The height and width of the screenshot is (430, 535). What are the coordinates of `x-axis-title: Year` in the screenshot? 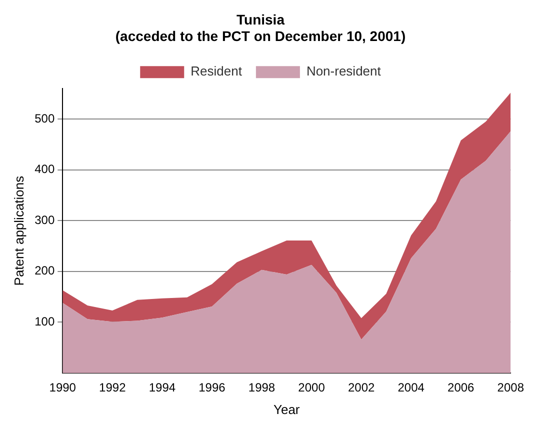 It's located at (286, 409).